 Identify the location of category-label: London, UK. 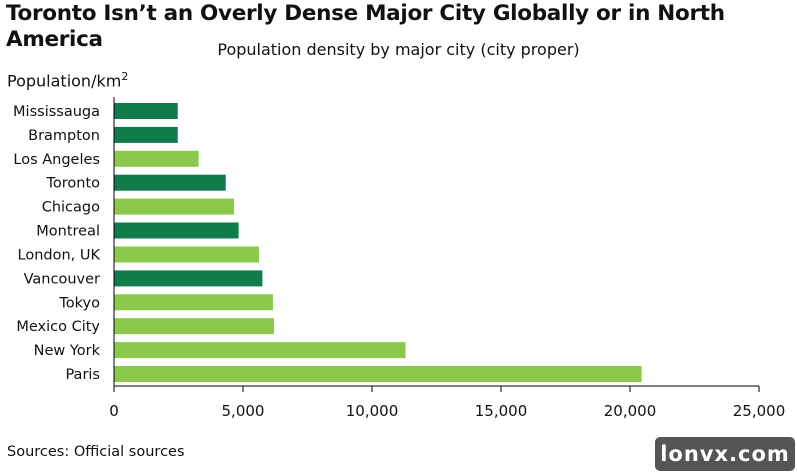
(59, 256).